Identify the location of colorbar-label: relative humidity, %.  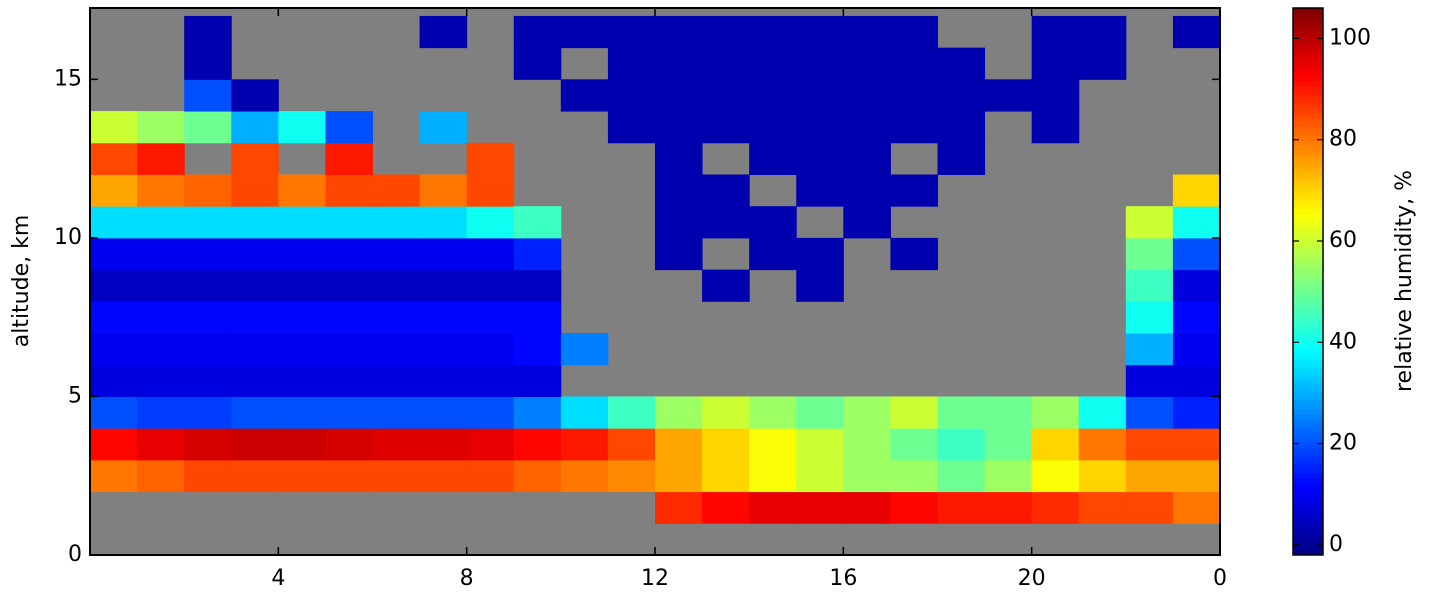
(1404, 281).